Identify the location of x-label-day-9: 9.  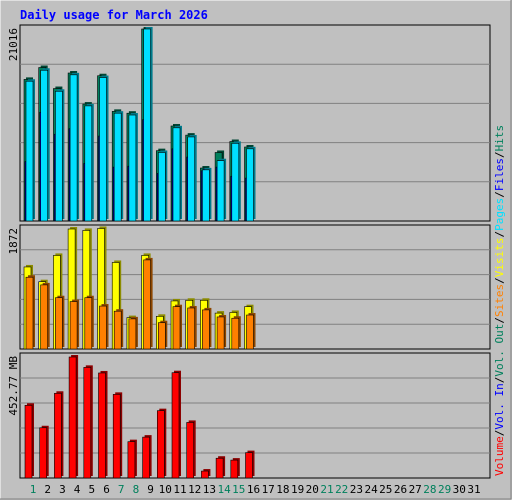
(150, 489).